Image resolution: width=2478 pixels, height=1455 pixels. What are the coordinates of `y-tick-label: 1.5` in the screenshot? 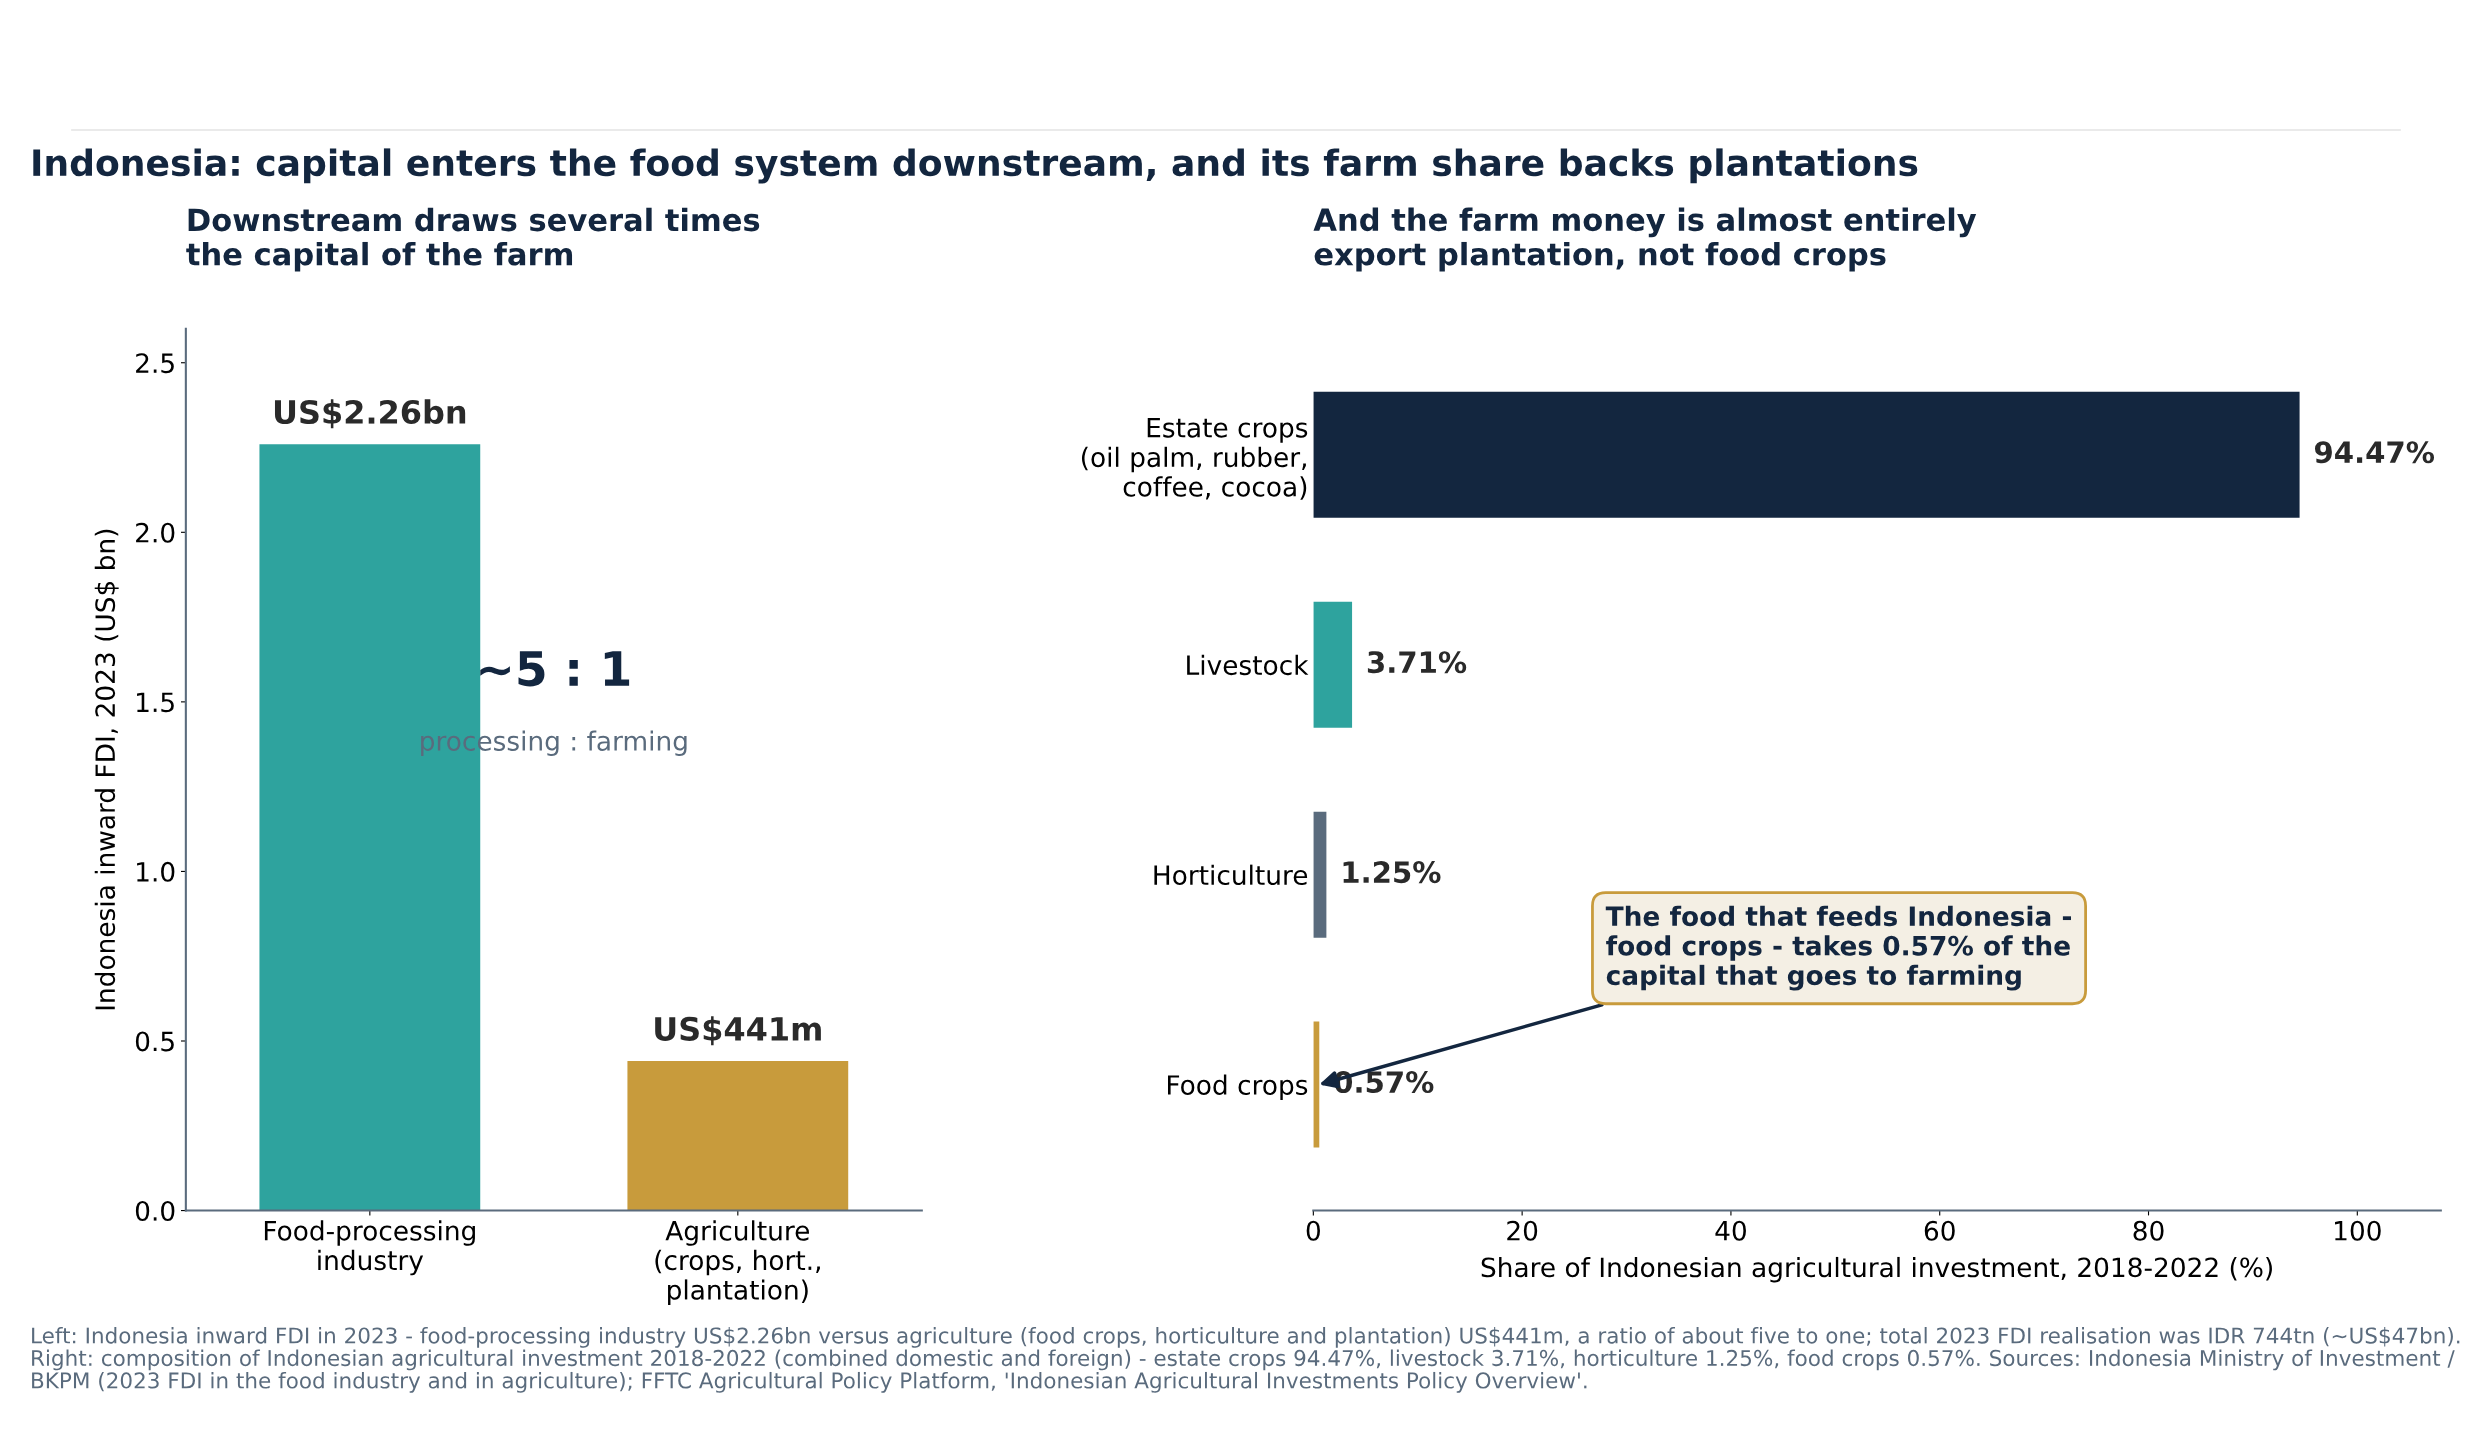 It's located at (155, 702).